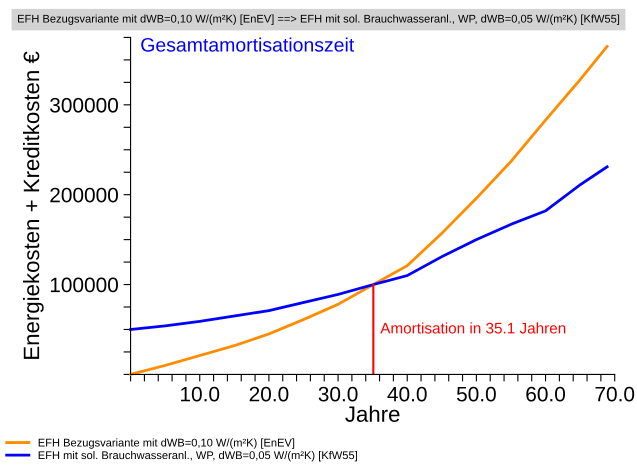  What do you see at coordinates (197, 456) in the screenshot?
I see `legend-label: EFH mit sol. Brauchwasseranl., WP, dWB=0,05 W/(m²K) [KfW55]` at bounding box center [197, 456].